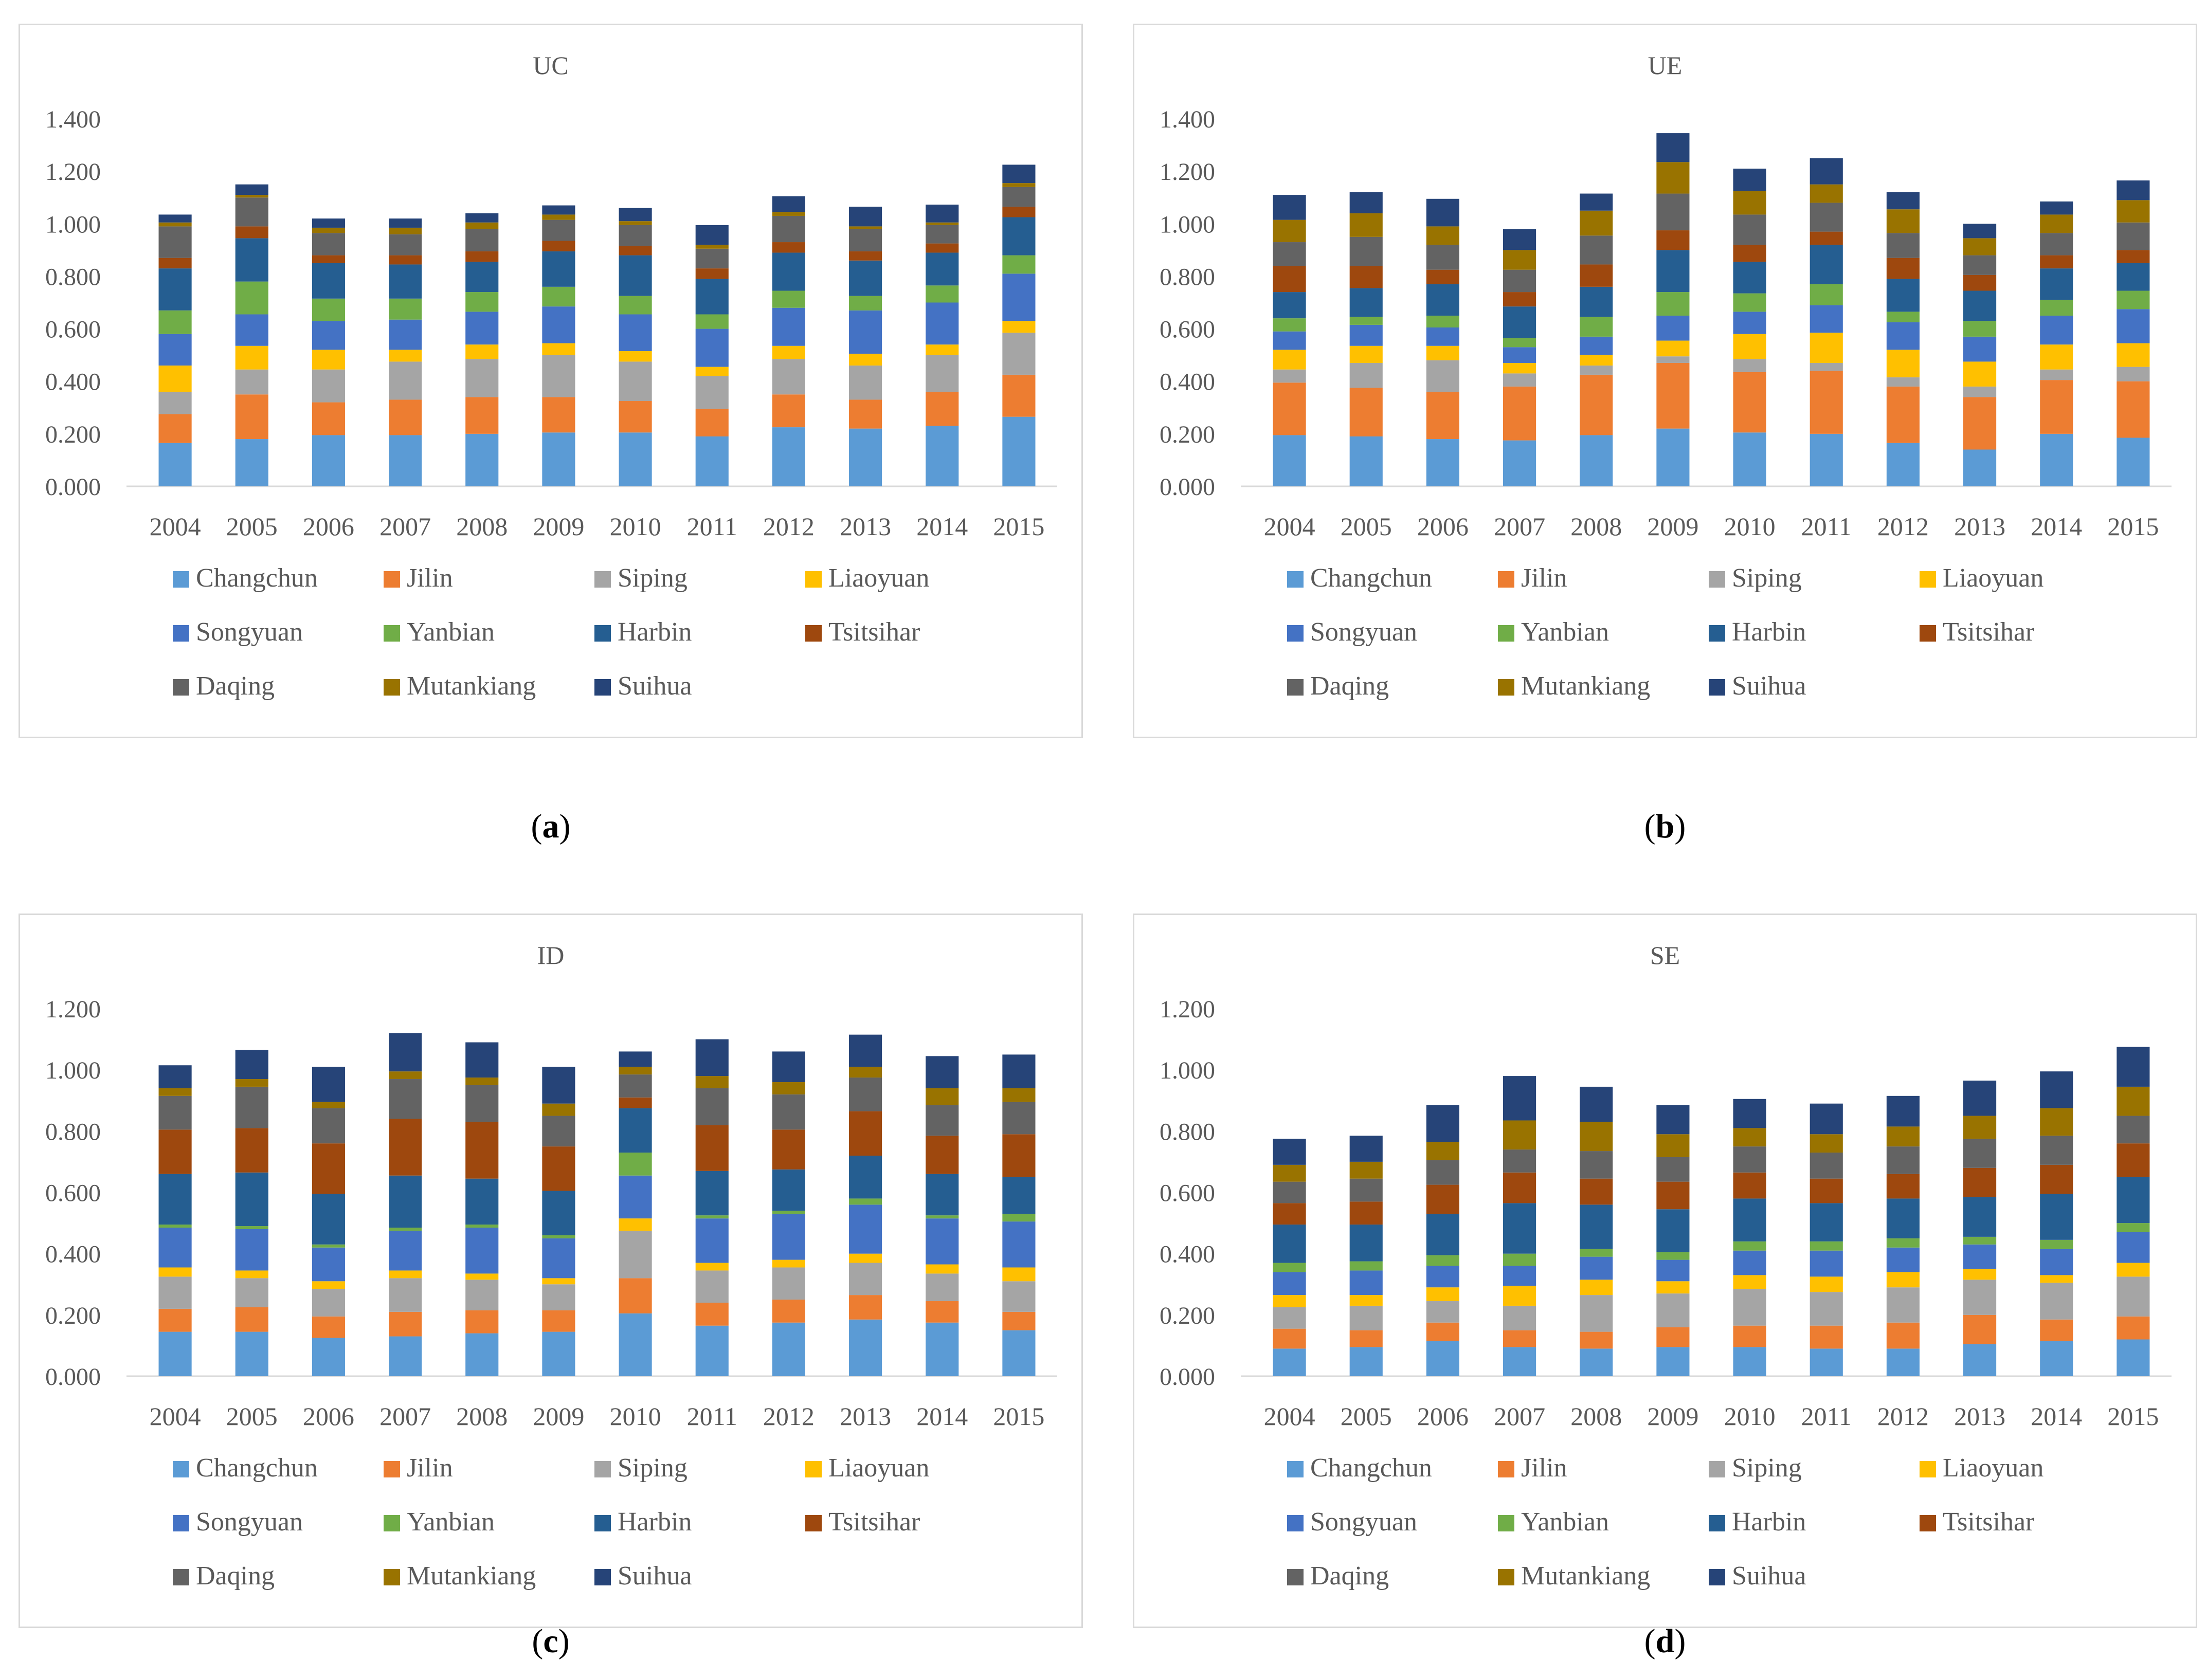 The width and height of the screenshot is (2207, 1680). What do you see at coordinates (451, 1522) in the screenshot?
I see `legend-label-yanbian: Yanbian` at bounding box center [451, 1522].